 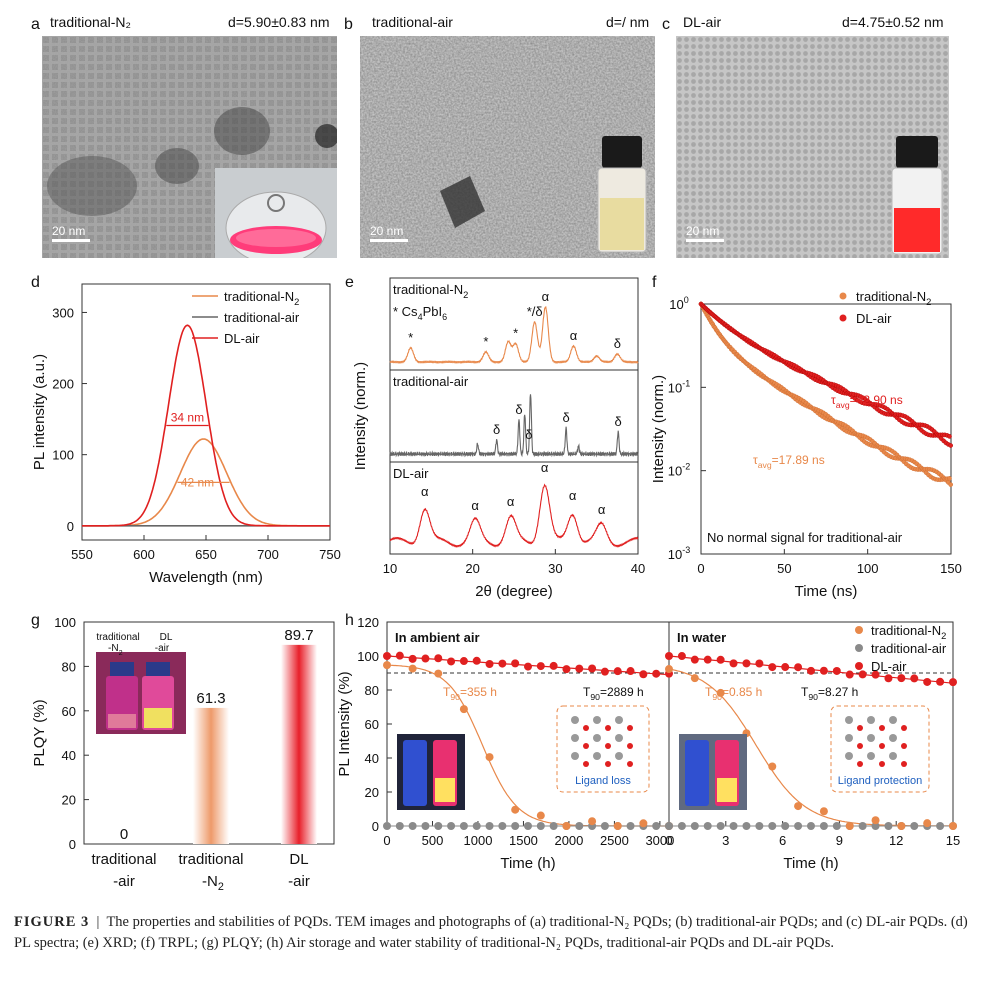 What do you see at coordinates (115, 650) in the screenshot?
I see `inset-label: -N2` at bounding box center [115, 650].